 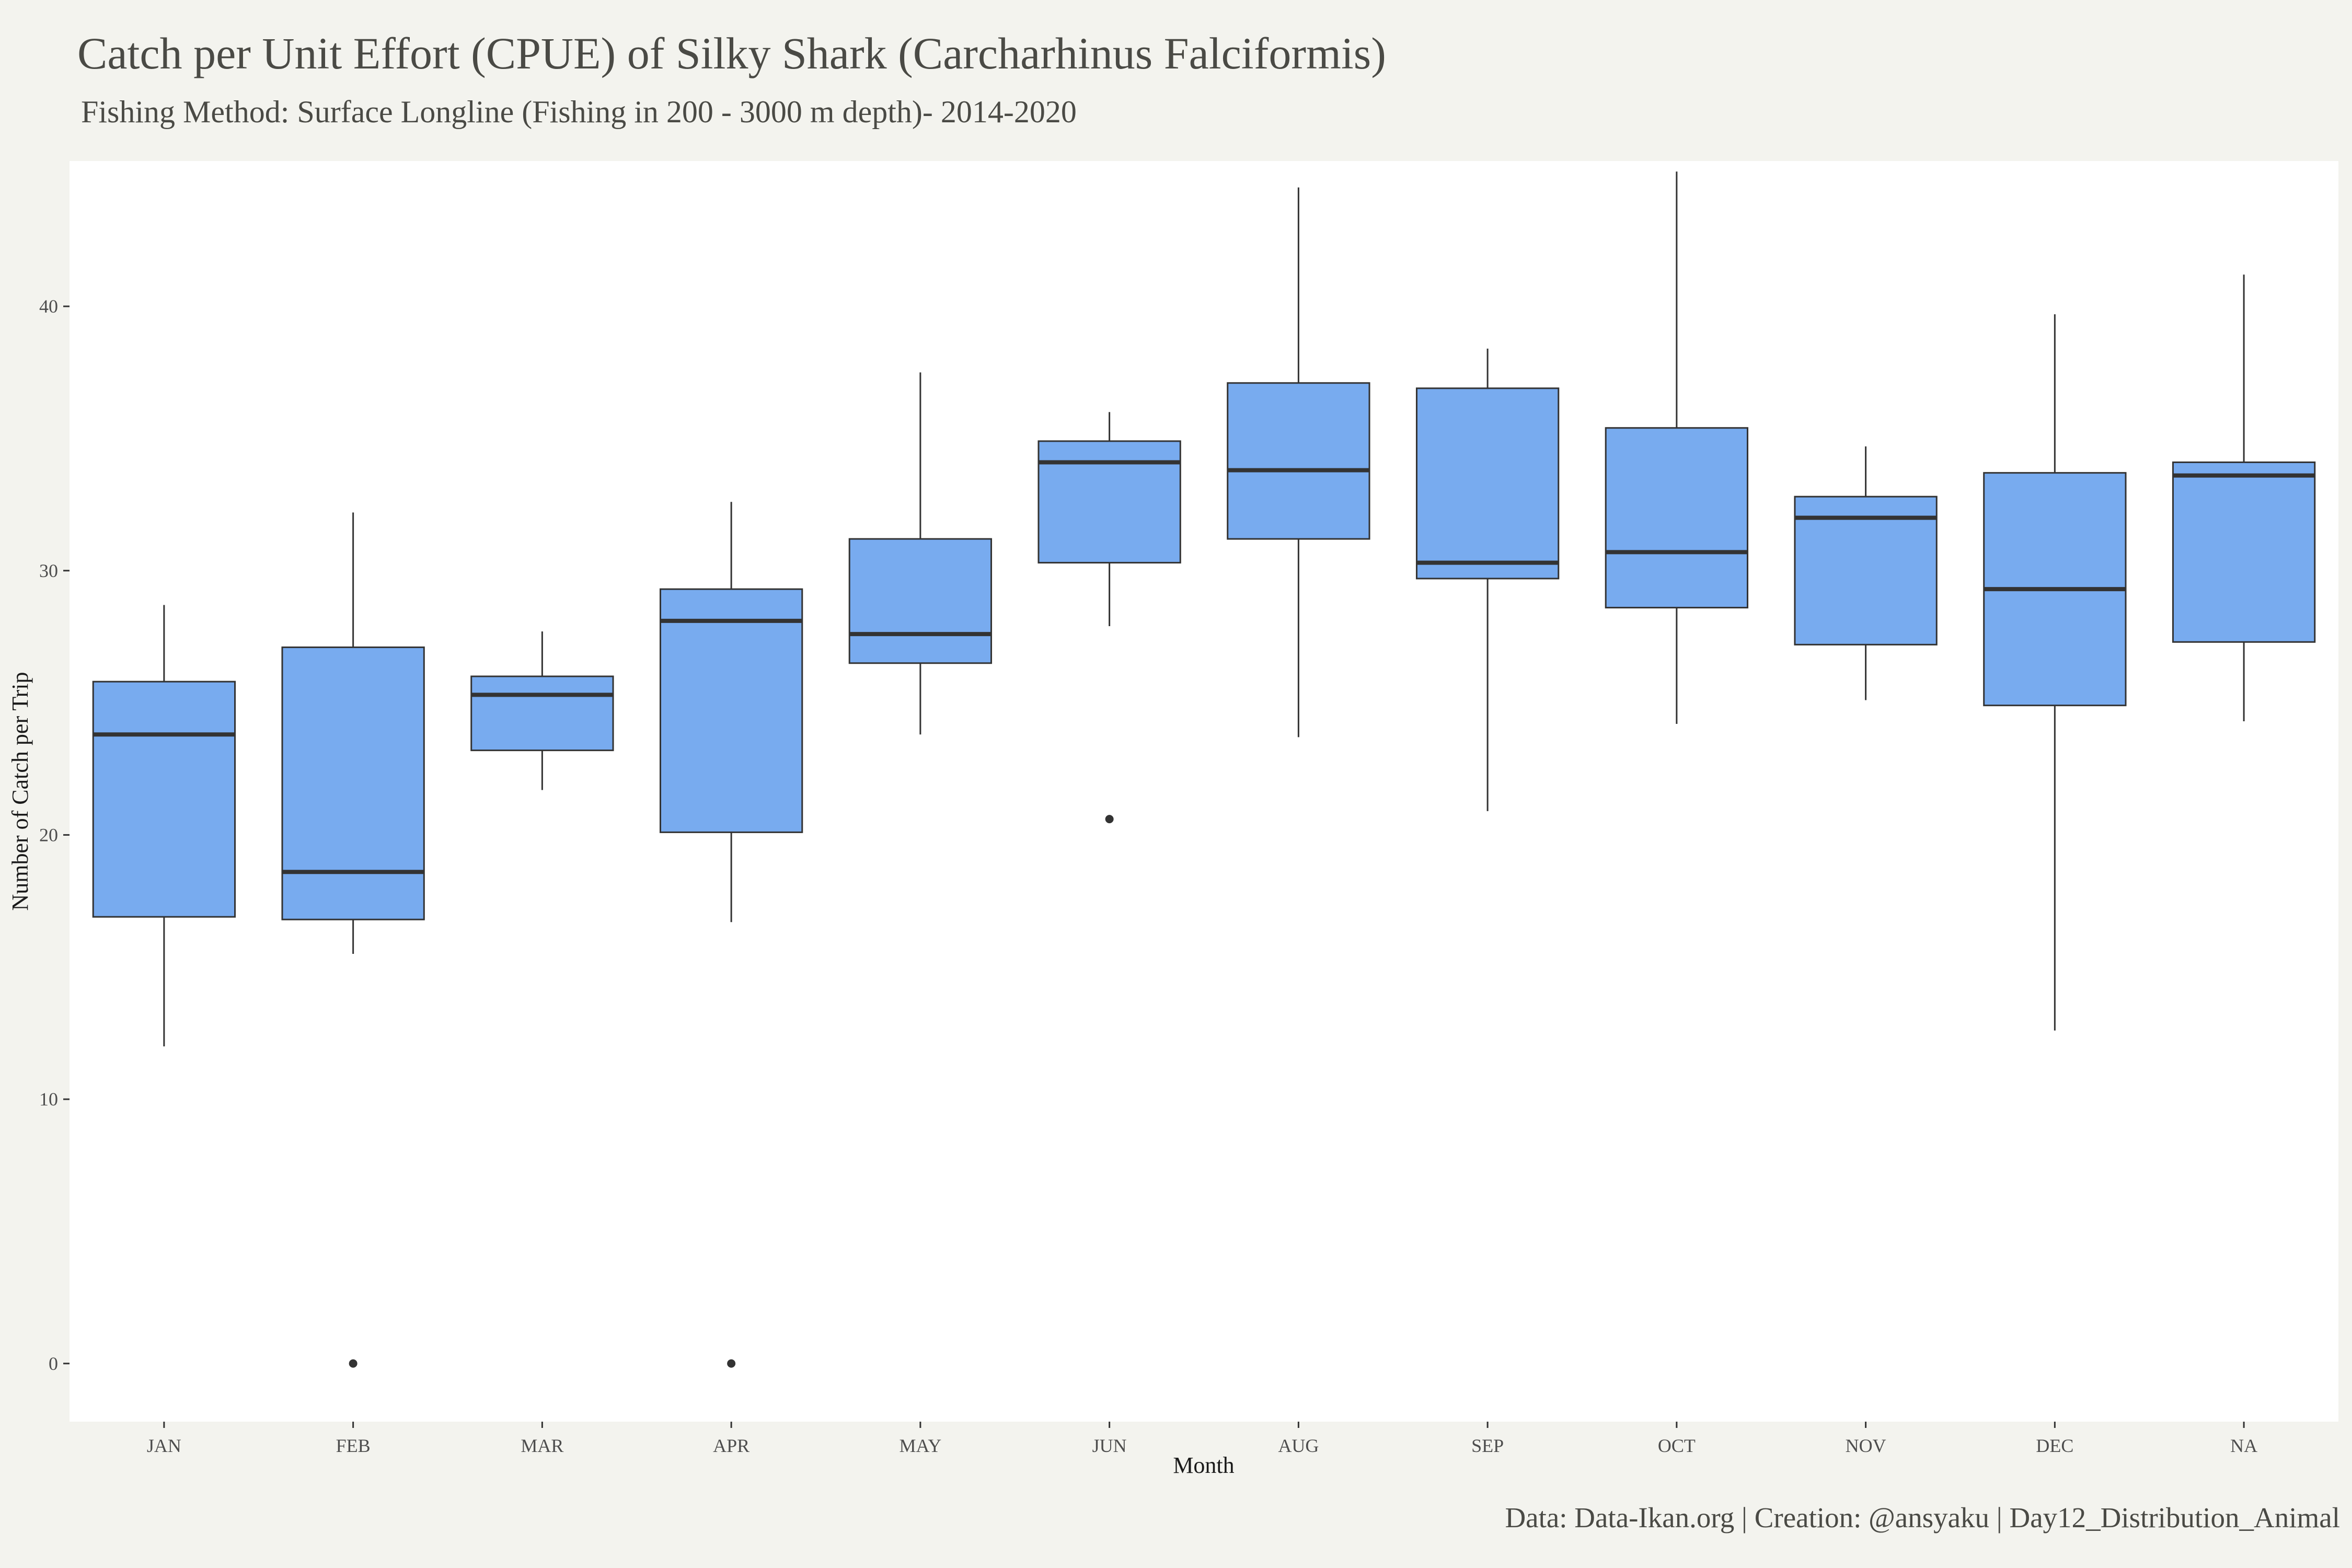 What do you see at coordinates (1109, 1445) in the screenshot?
I see `x-tick-label: JUN` at bounding box center [1109, 1445].